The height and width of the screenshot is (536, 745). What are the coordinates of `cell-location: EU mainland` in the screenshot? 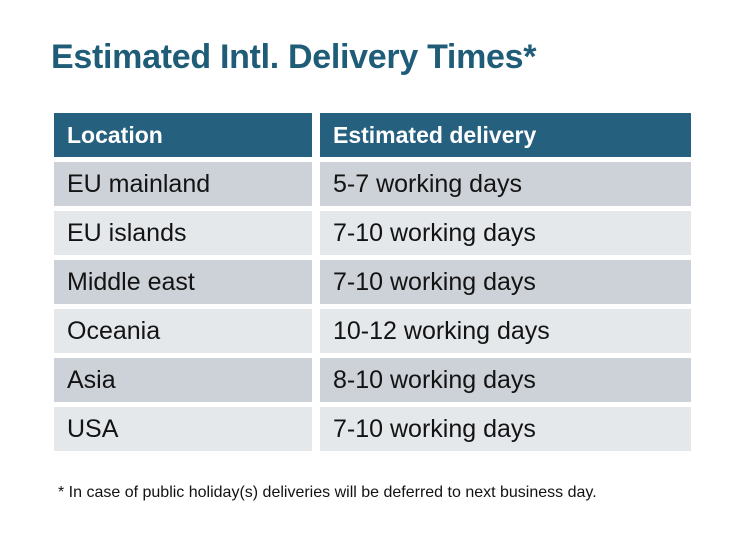 It's located at (183, 184).